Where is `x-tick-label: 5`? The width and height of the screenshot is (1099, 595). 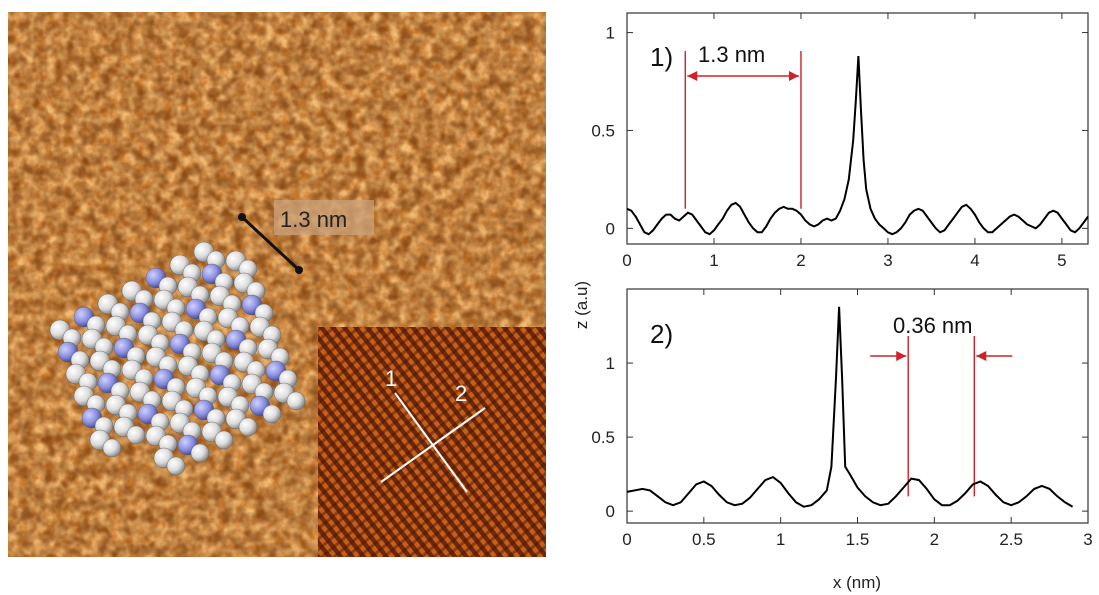
x-tick-label: 5 is located at coordinates (1061, 260).